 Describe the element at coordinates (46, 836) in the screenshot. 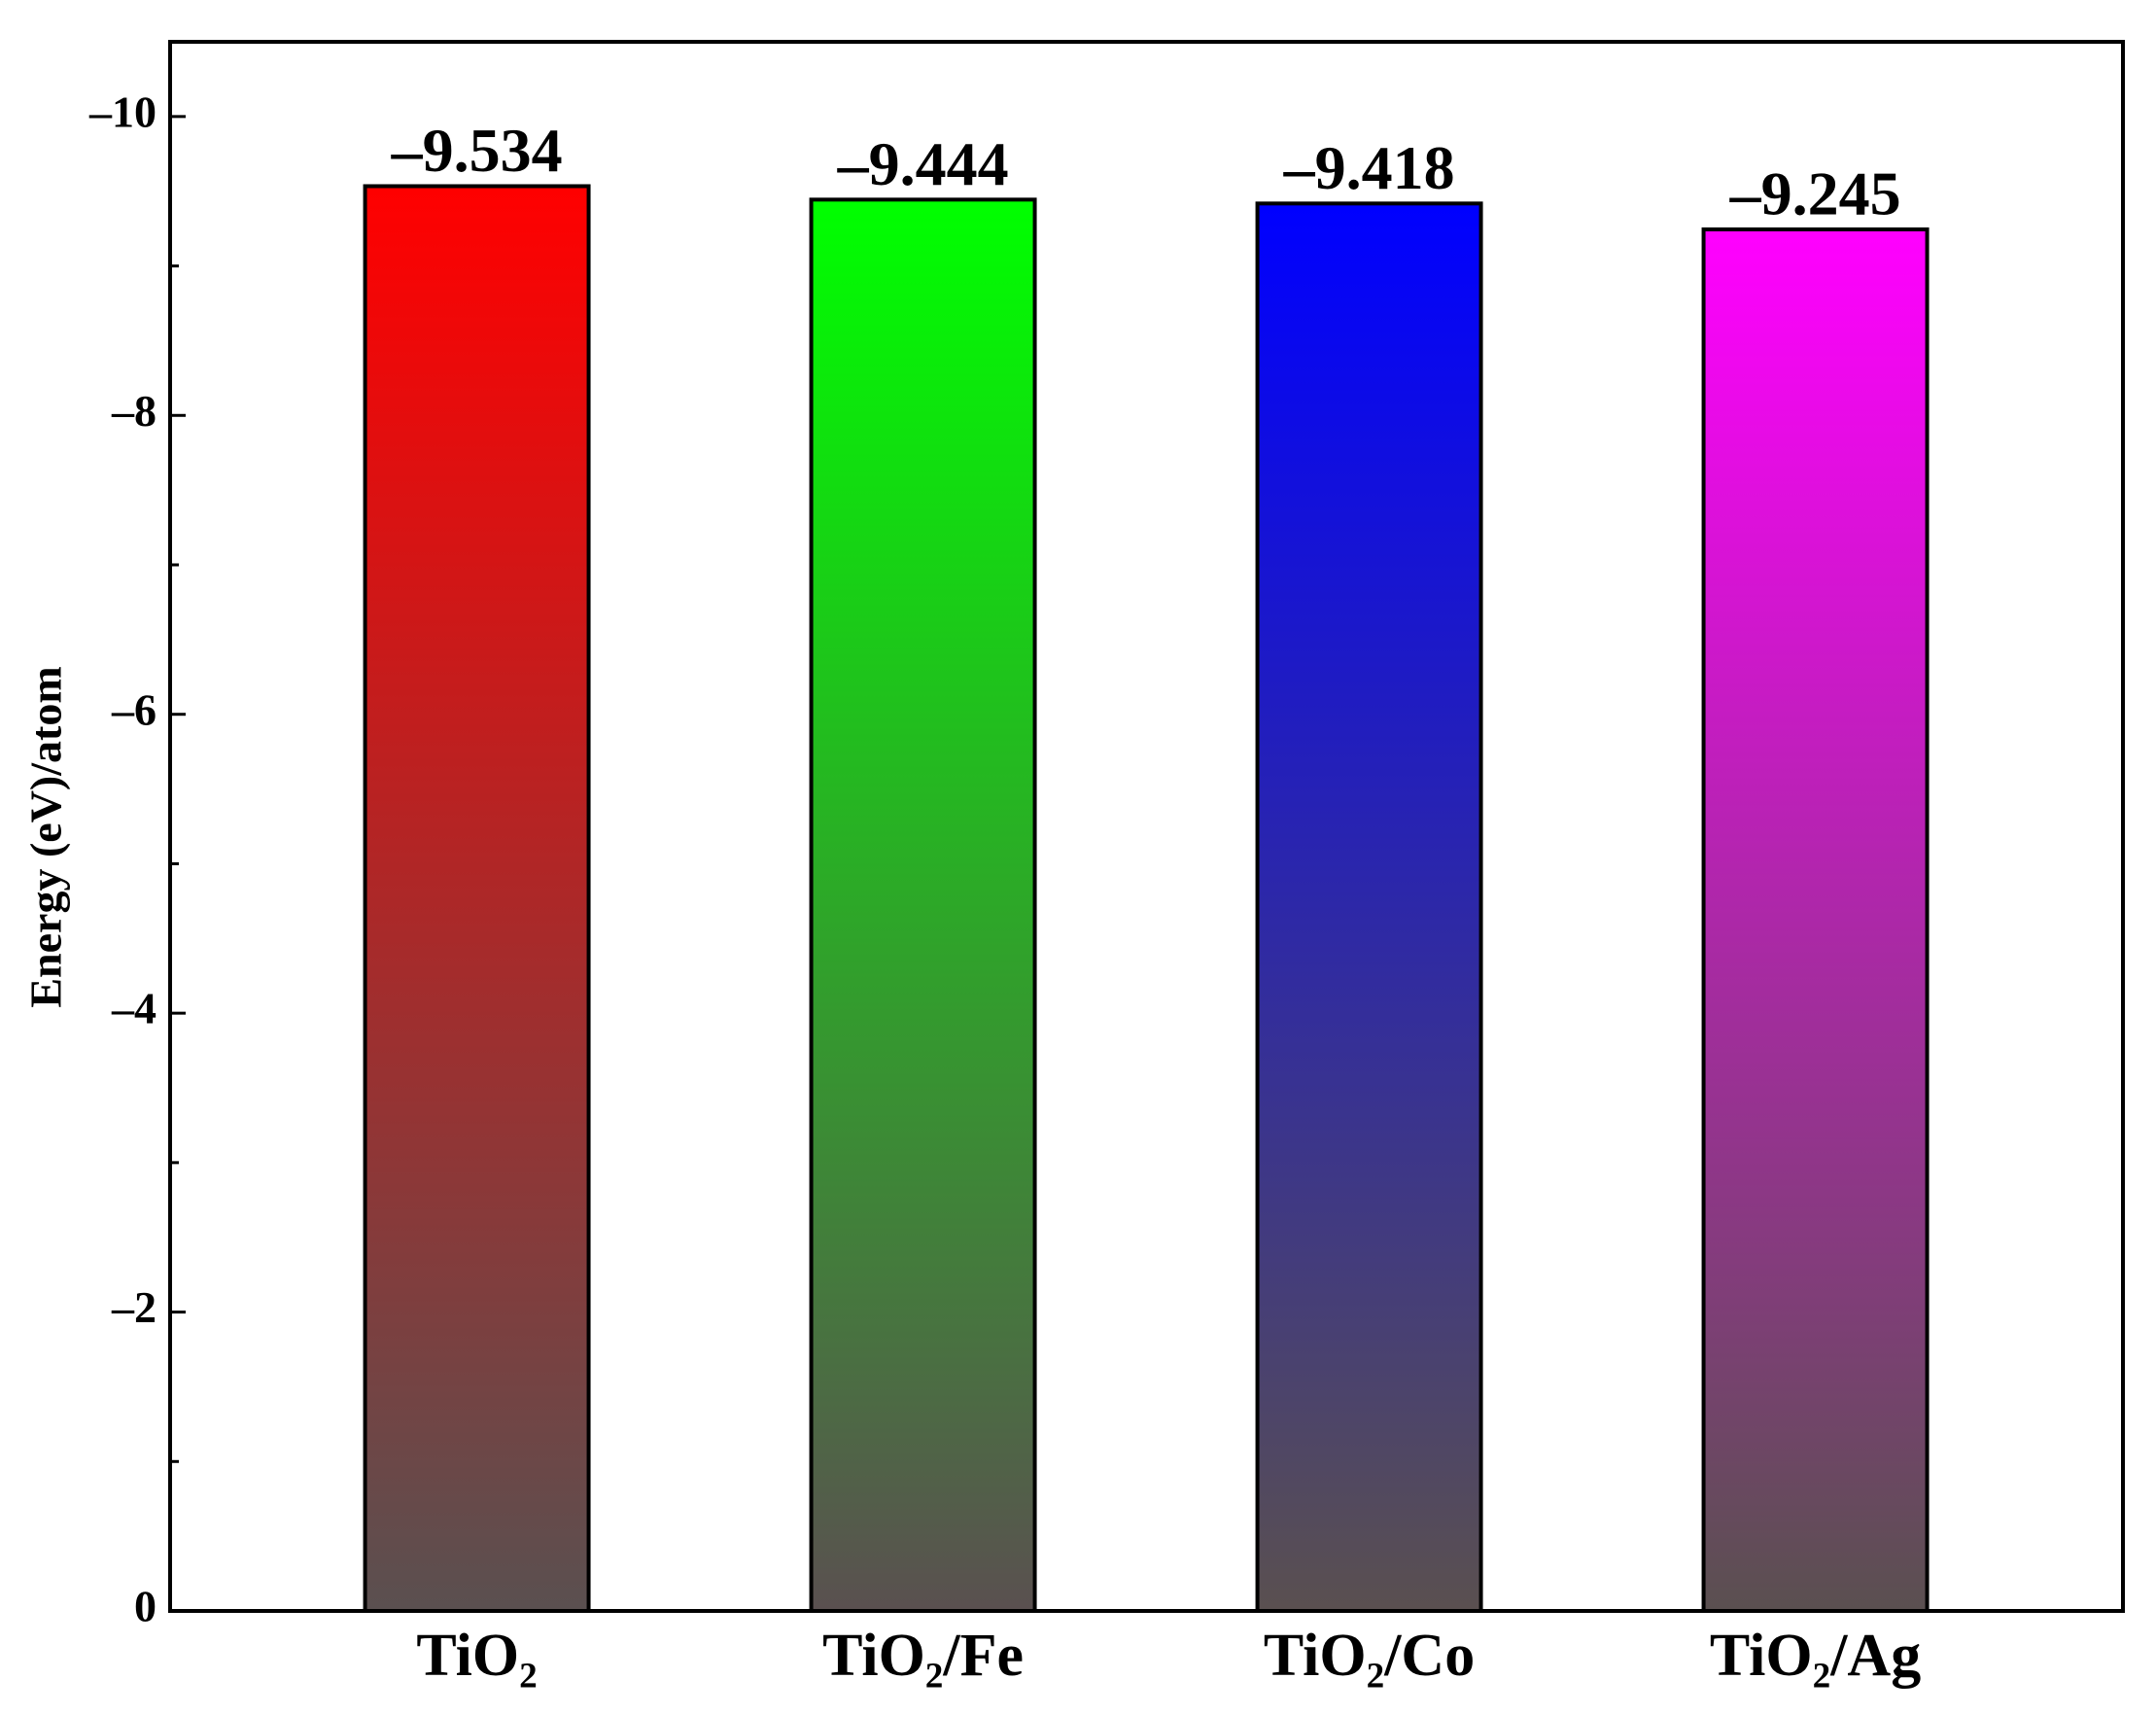

I see `y-axis-label: Energy (eV)/atom` at that location.